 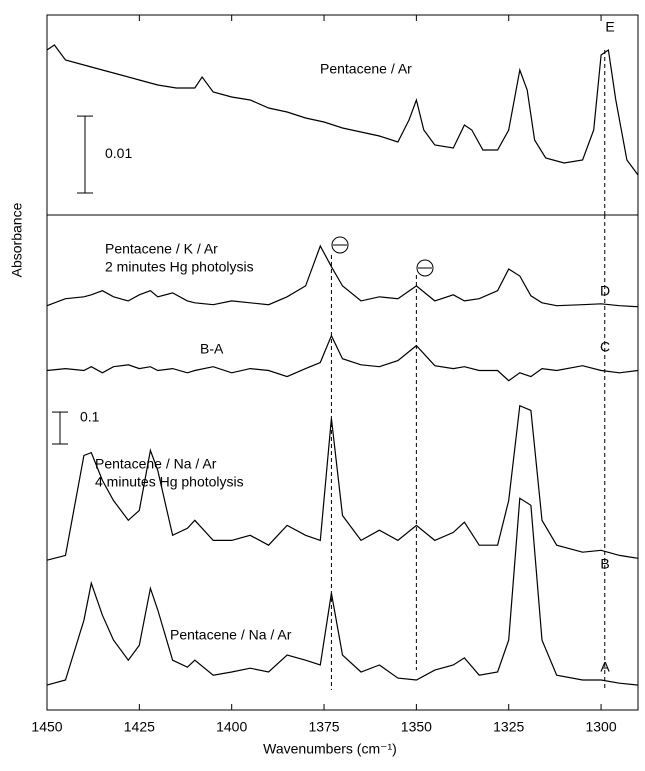 I want to click on x-tick-label: 1300, so click(x=600, y=727).